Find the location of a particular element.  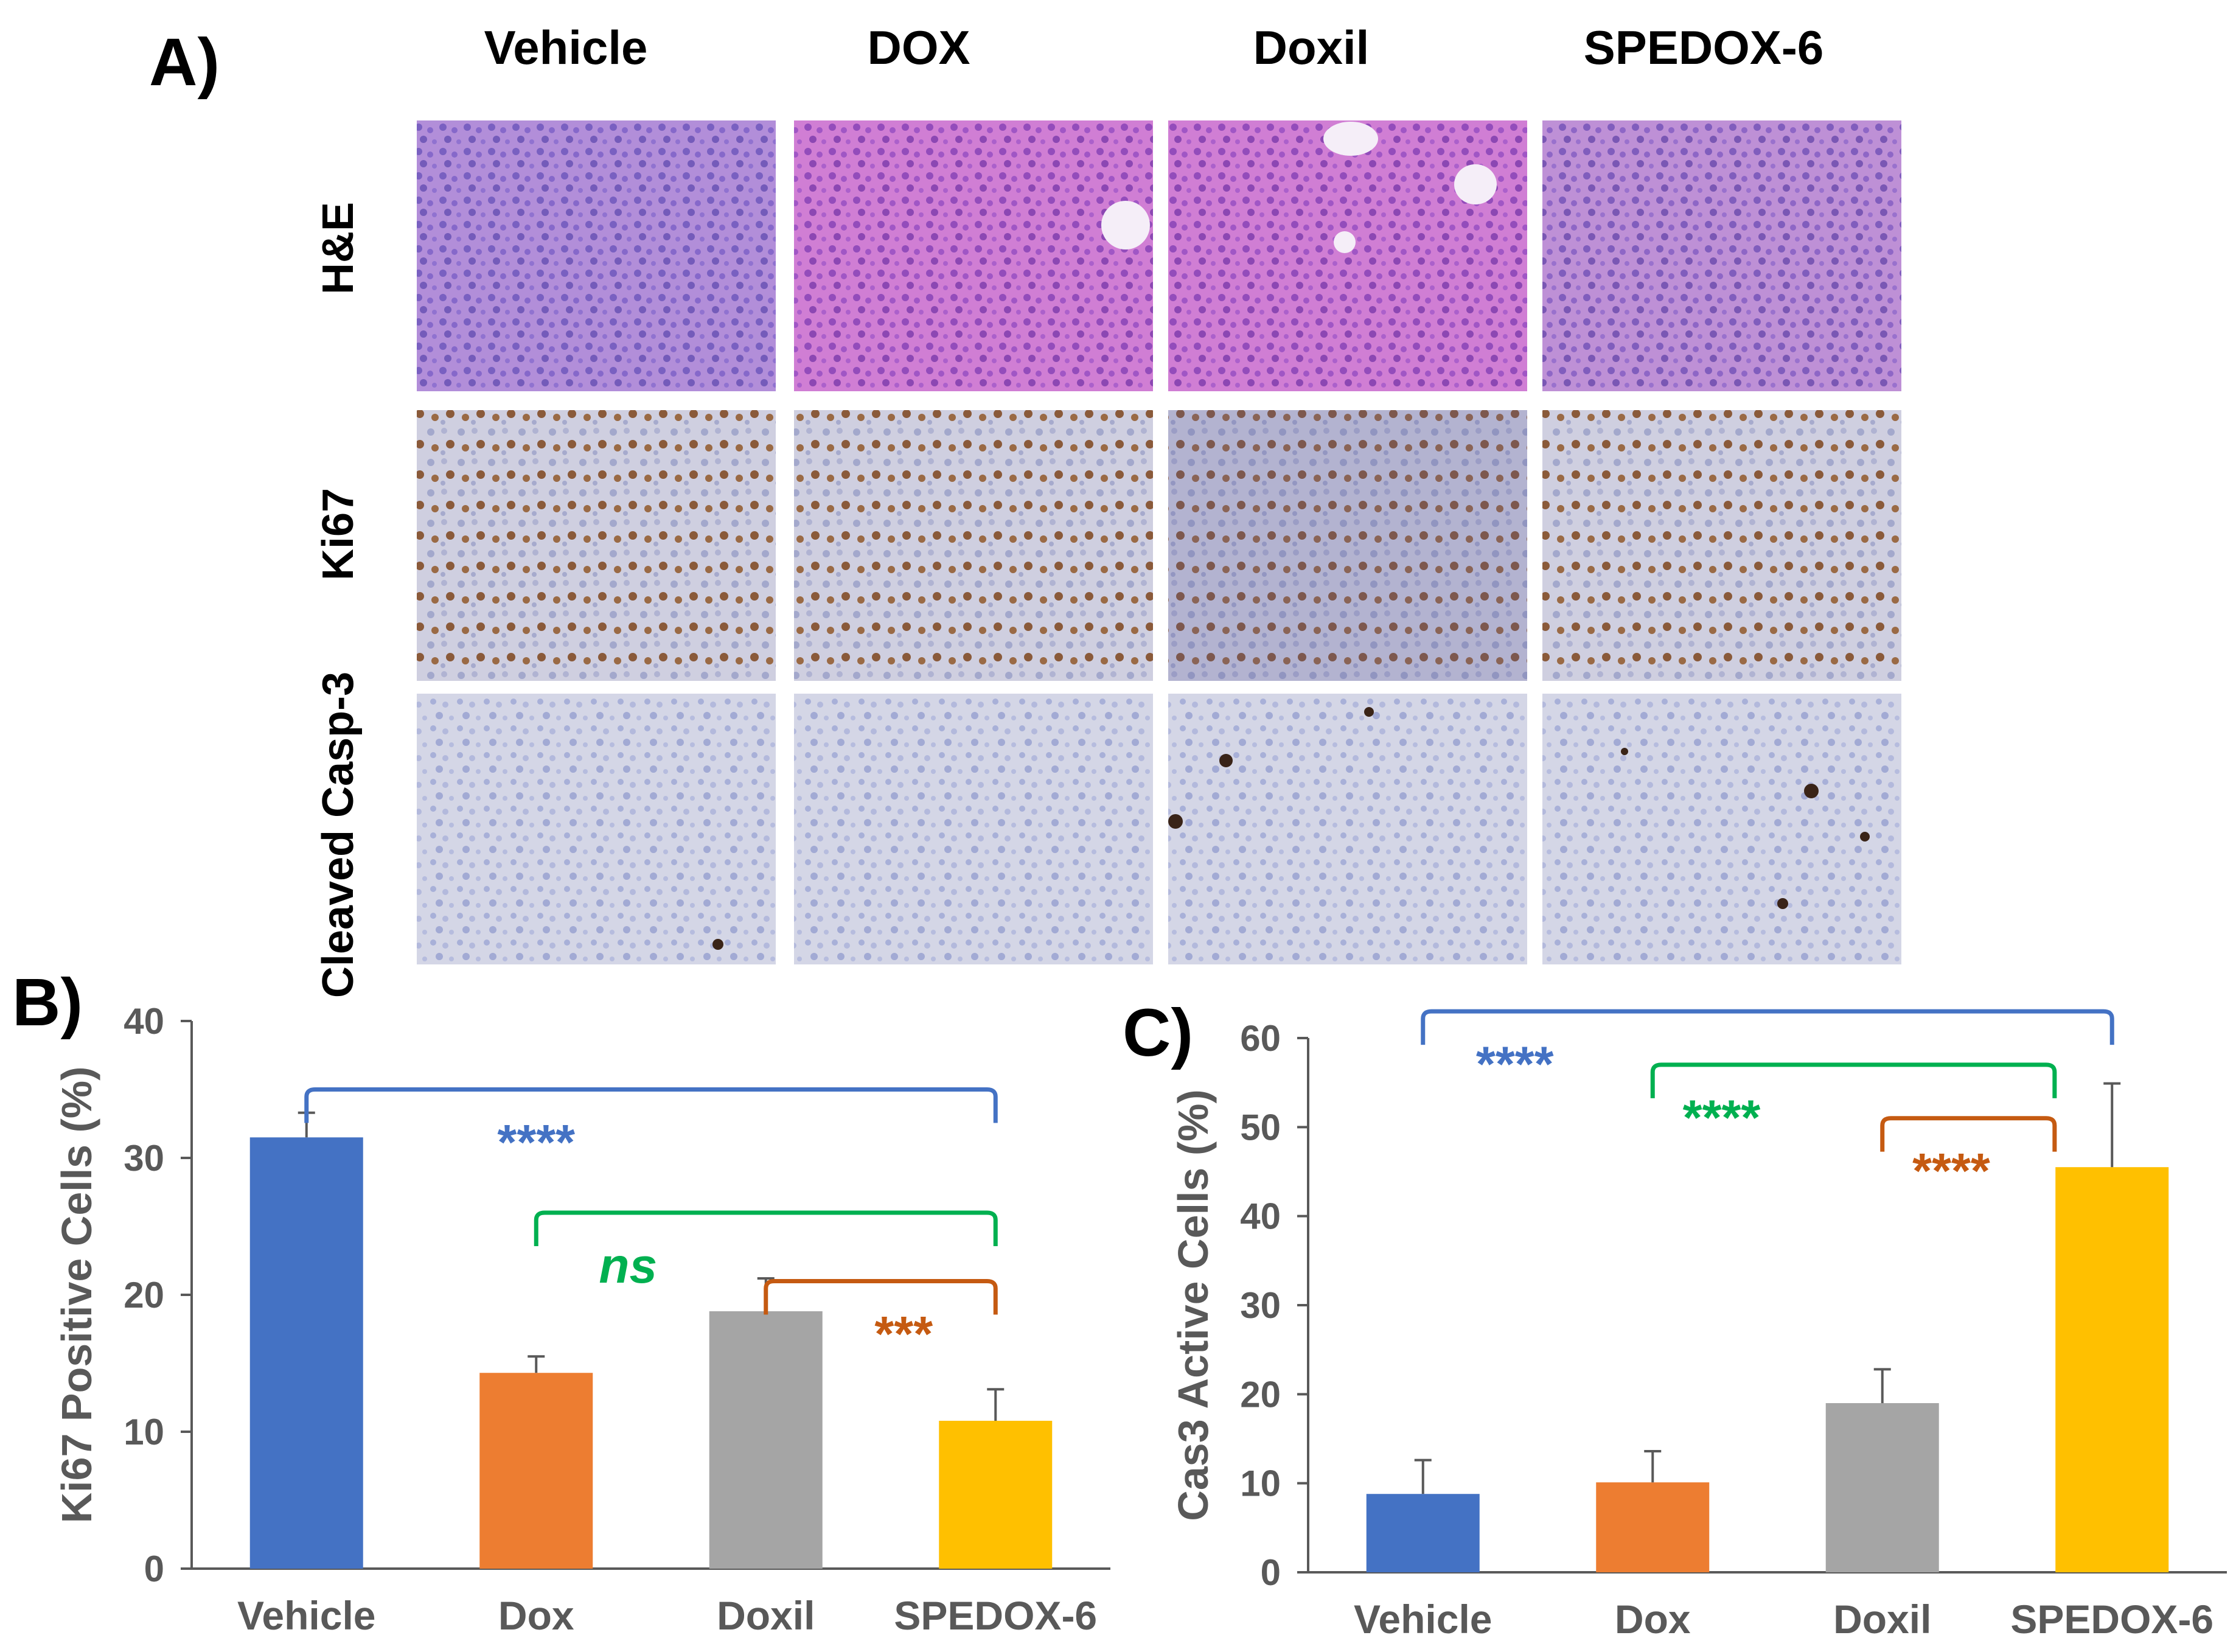

tile-he-vehicle is located at coordinates (596, 255).